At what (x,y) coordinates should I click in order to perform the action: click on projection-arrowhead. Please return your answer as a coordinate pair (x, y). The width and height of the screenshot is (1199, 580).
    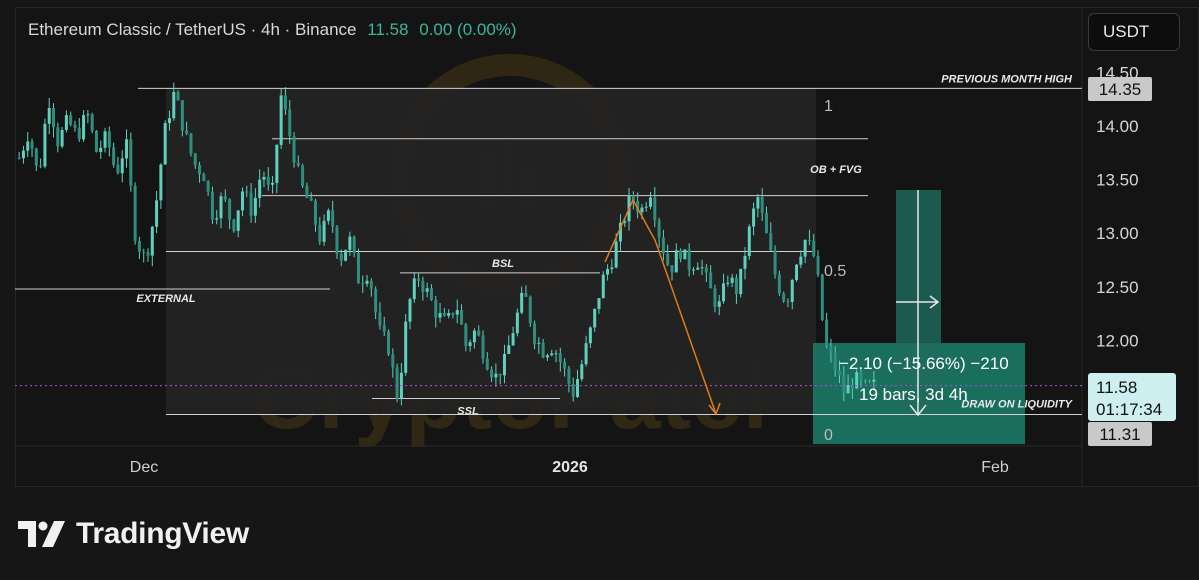
    Looking at the image, I should click on (714, 409).